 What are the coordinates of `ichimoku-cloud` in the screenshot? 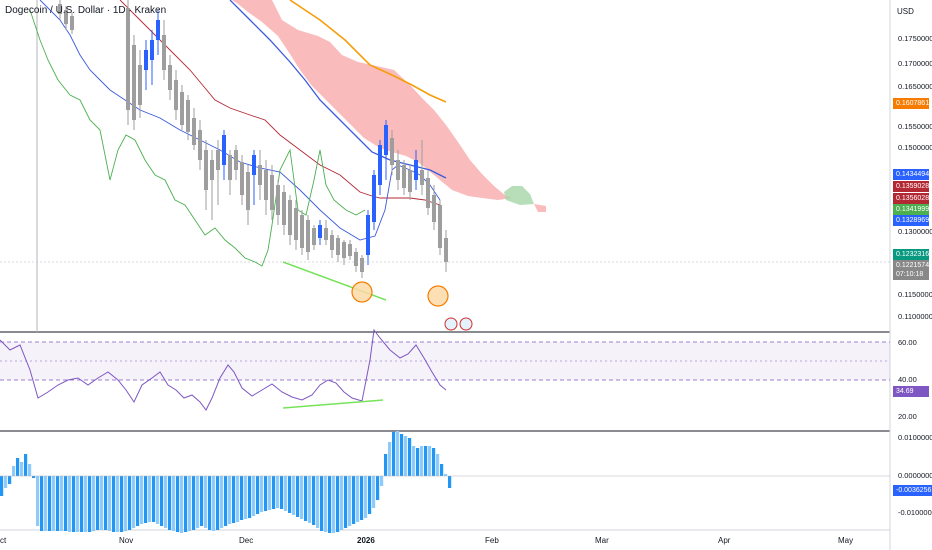 It's located at (389, 106).